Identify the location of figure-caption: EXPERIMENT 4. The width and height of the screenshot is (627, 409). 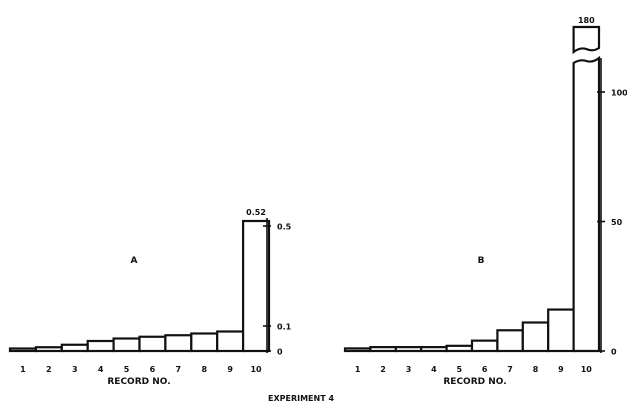
(301, 398).